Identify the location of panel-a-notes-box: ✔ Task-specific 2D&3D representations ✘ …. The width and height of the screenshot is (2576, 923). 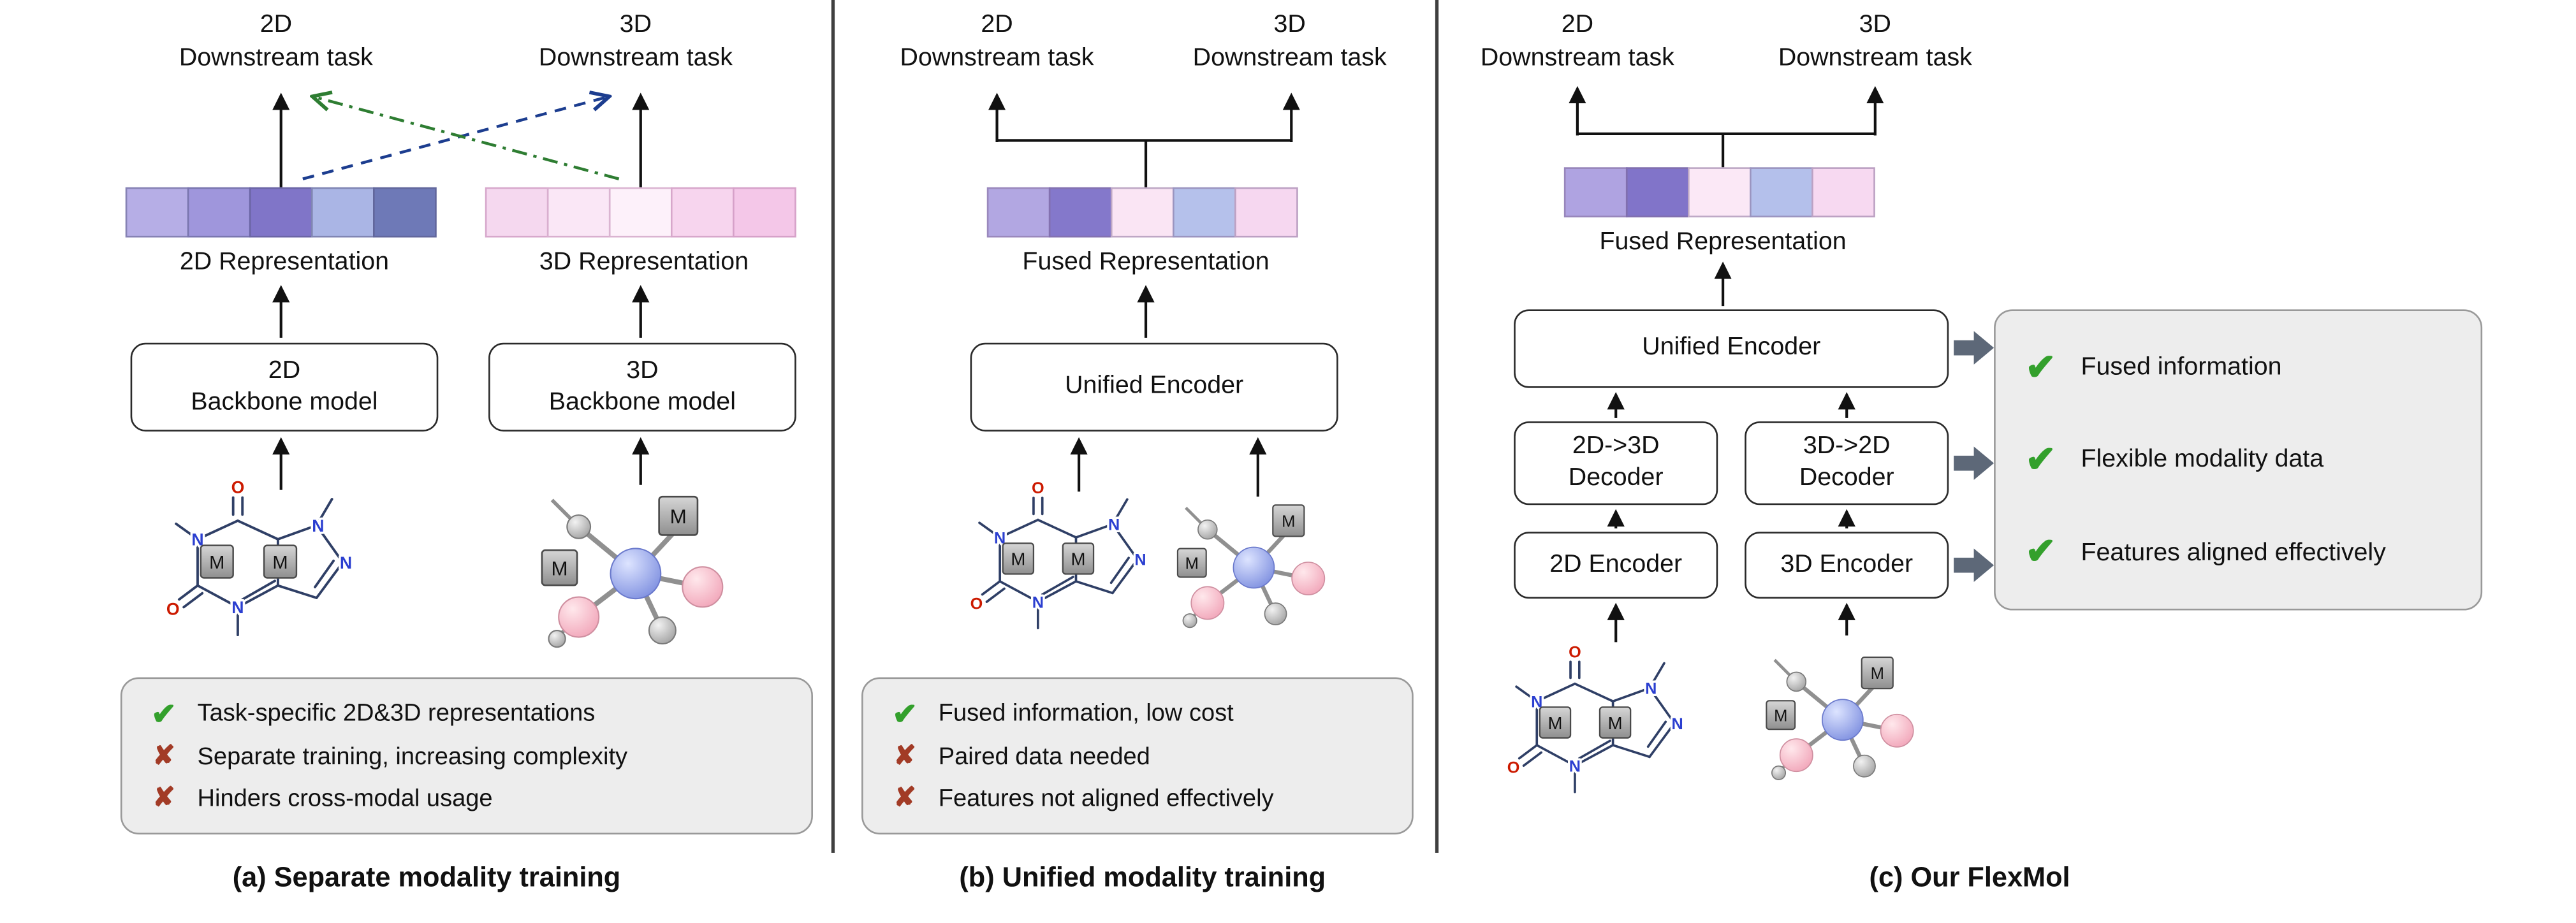
(467, 756).